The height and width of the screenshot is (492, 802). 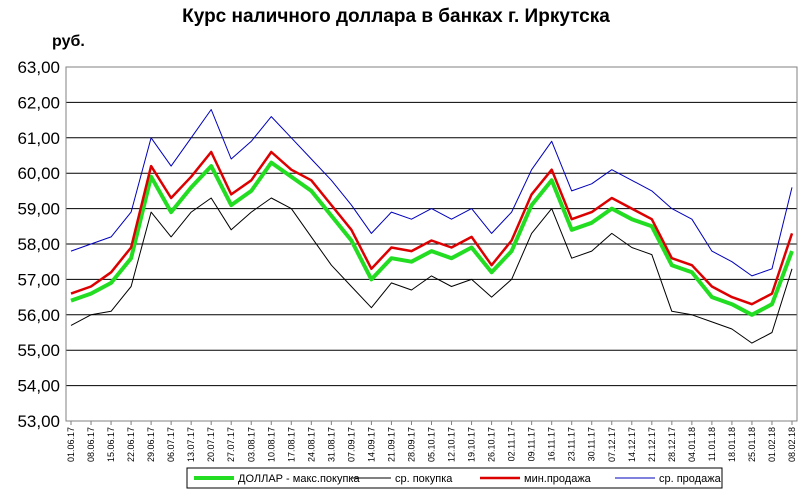 What do you see at coordinates (38, 102) in the screenshot?
I see `y-tick-label: 62,00` at bounding box center [38, 102].